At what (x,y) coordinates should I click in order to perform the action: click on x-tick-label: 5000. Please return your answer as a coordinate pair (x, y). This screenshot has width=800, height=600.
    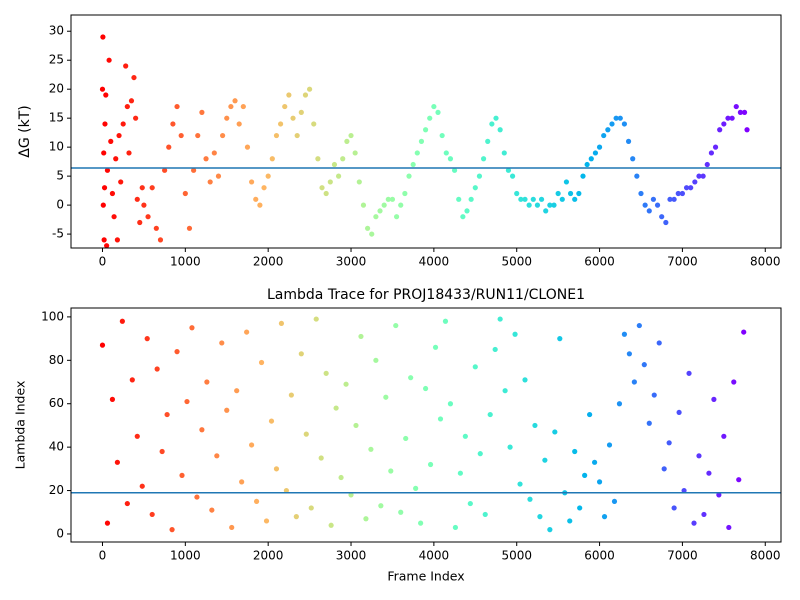
    Looking at the image, I should click on (516, 262).